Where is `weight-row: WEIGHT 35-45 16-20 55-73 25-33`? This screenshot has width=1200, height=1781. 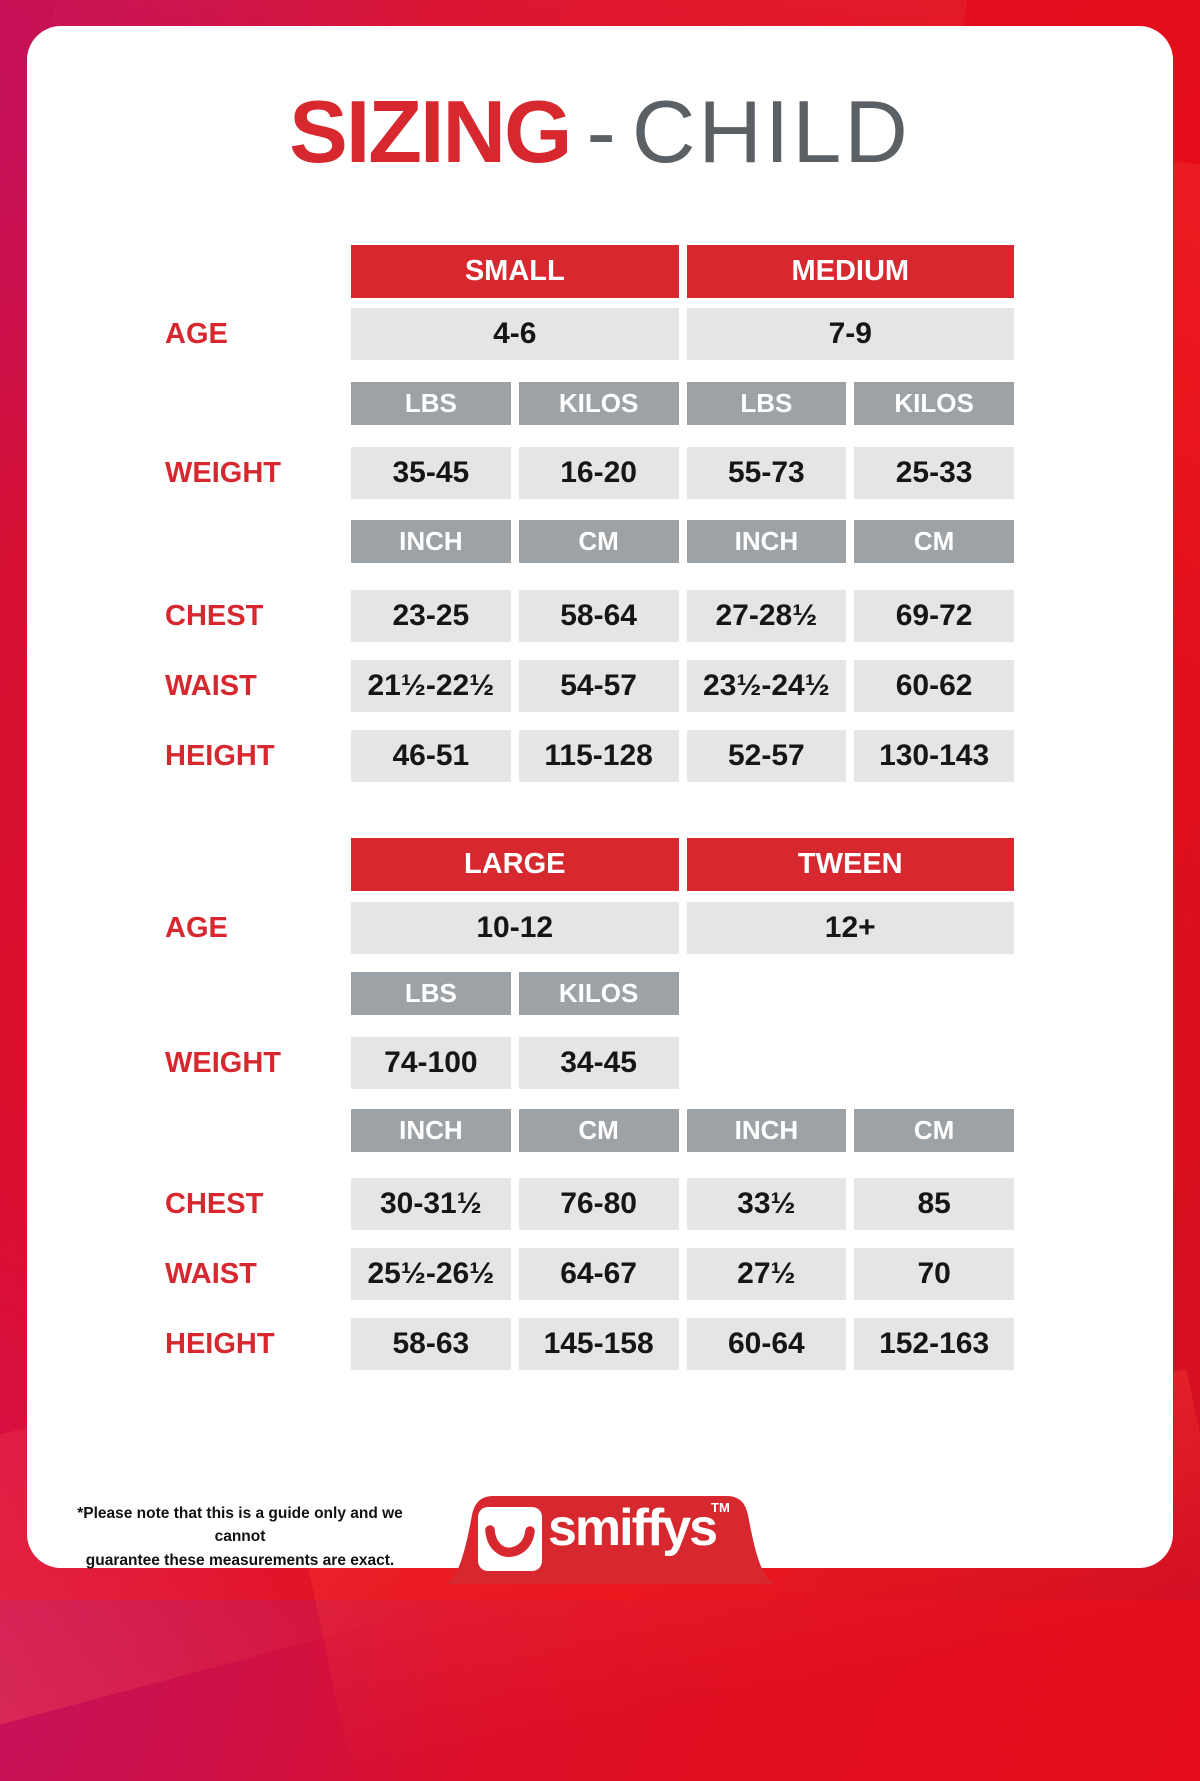 weight-row: WEIGHT 35-45 16-20 55-73 25-33 is located at coordinates (589, 473).